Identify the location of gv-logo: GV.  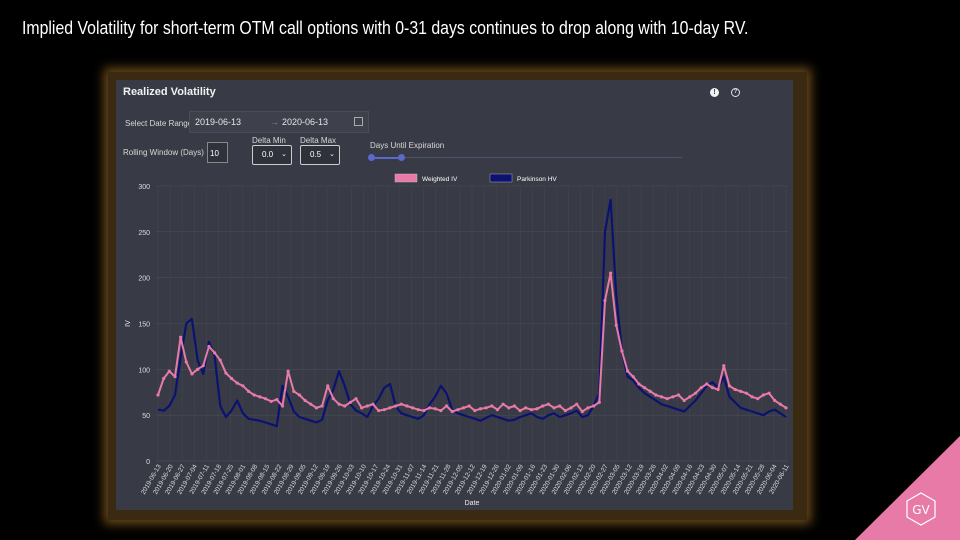
(921, 509).